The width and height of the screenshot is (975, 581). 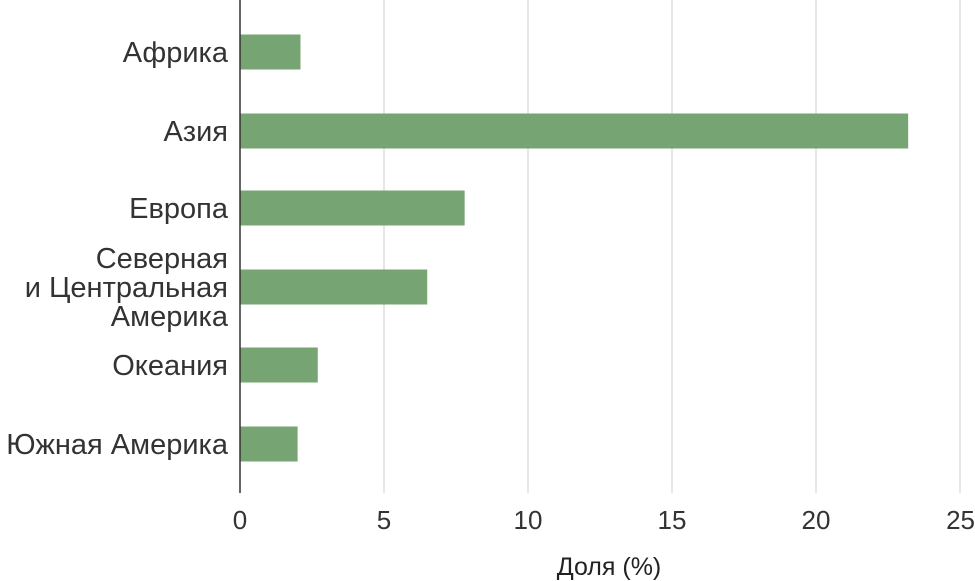 I want to click on category-label-line: и Центральная, so click(x=126, y=288).